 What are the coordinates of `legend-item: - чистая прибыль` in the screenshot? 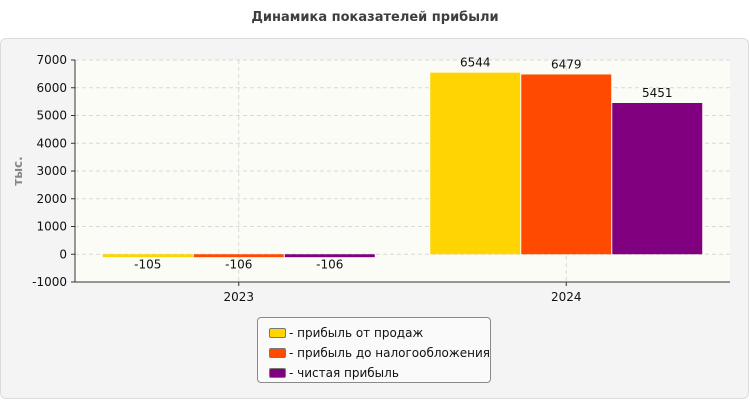 It's located at (379, 373).